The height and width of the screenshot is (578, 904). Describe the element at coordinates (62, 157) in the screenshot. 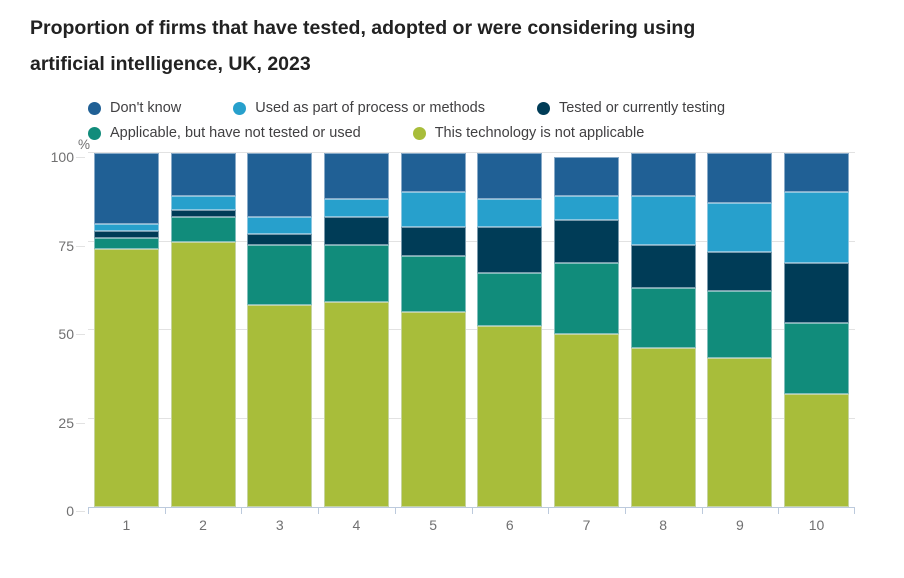

I see `y-axis-tick-label: 100` at that location.